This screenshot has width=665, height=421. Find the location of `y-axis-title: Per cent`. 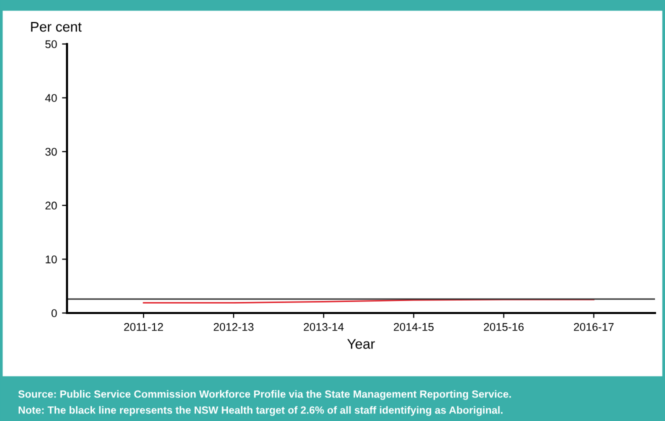

y-axis-title: Per cent is located at coordinates (56, 27).